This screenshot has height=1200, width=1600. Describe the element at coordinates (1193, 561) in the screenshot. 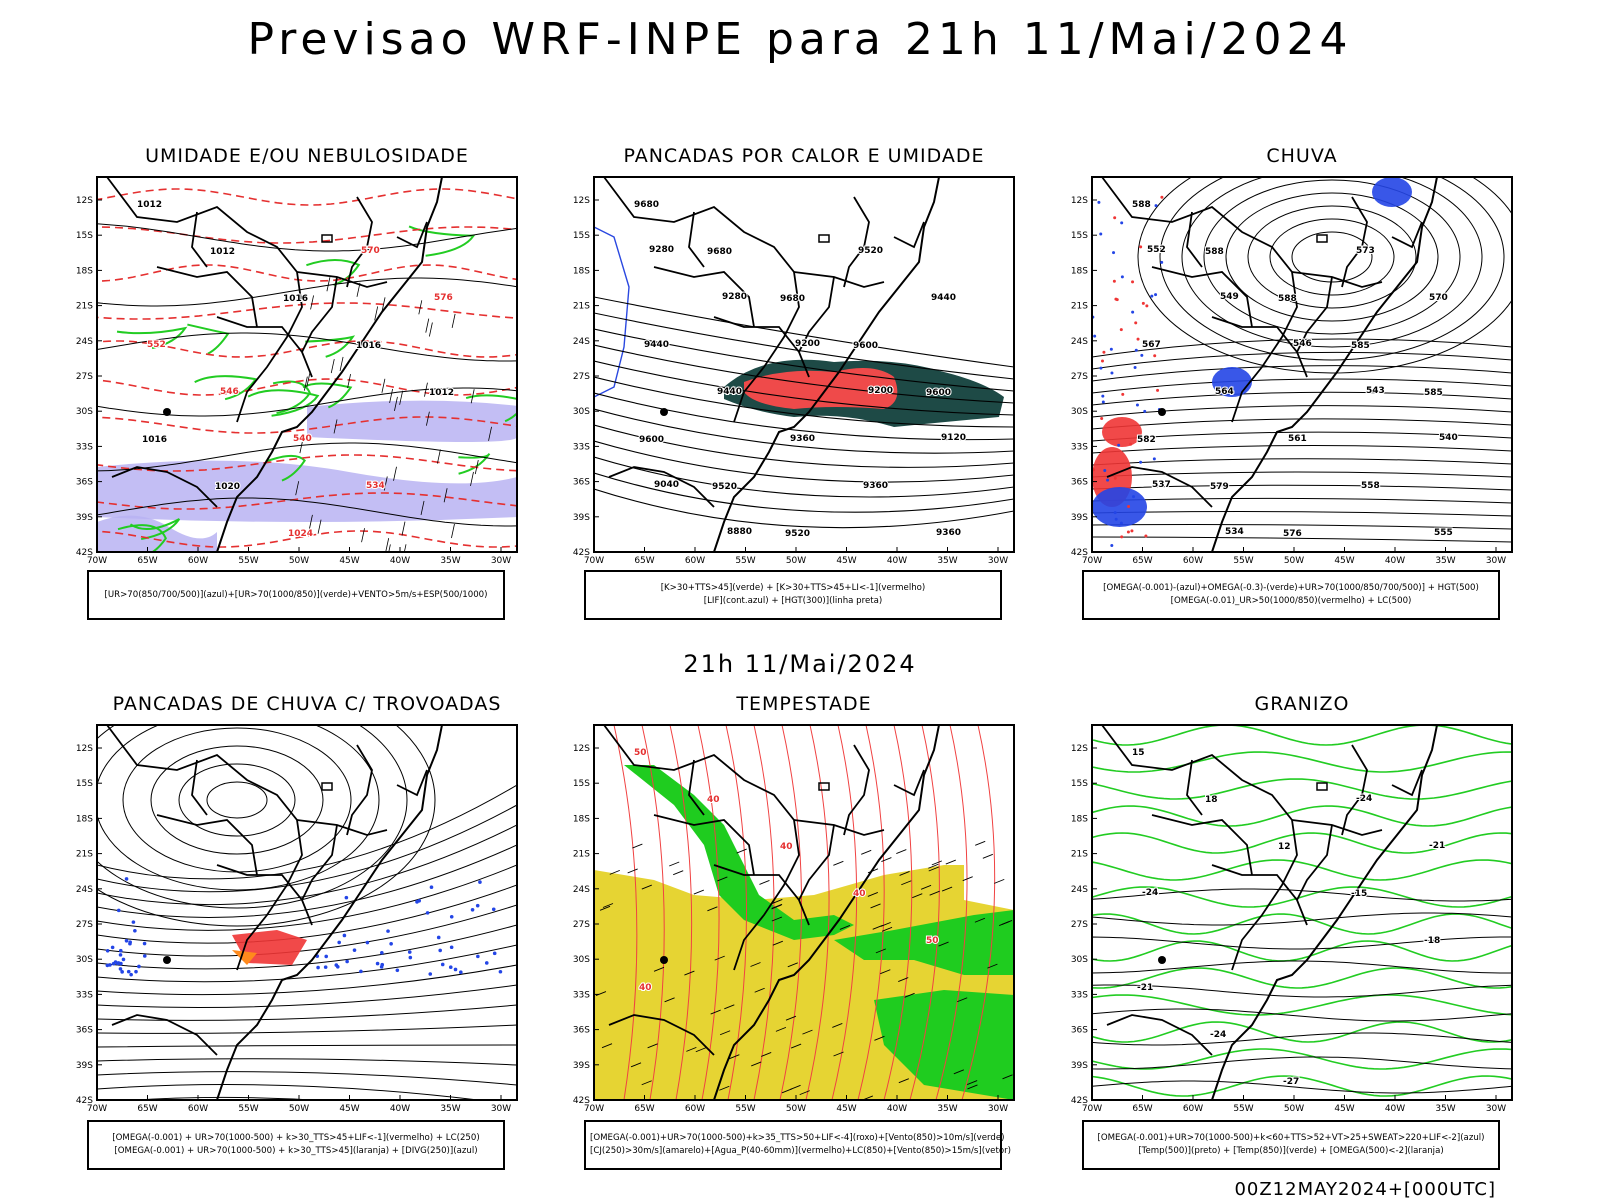

I see `longitude-label: 60W` at that location.